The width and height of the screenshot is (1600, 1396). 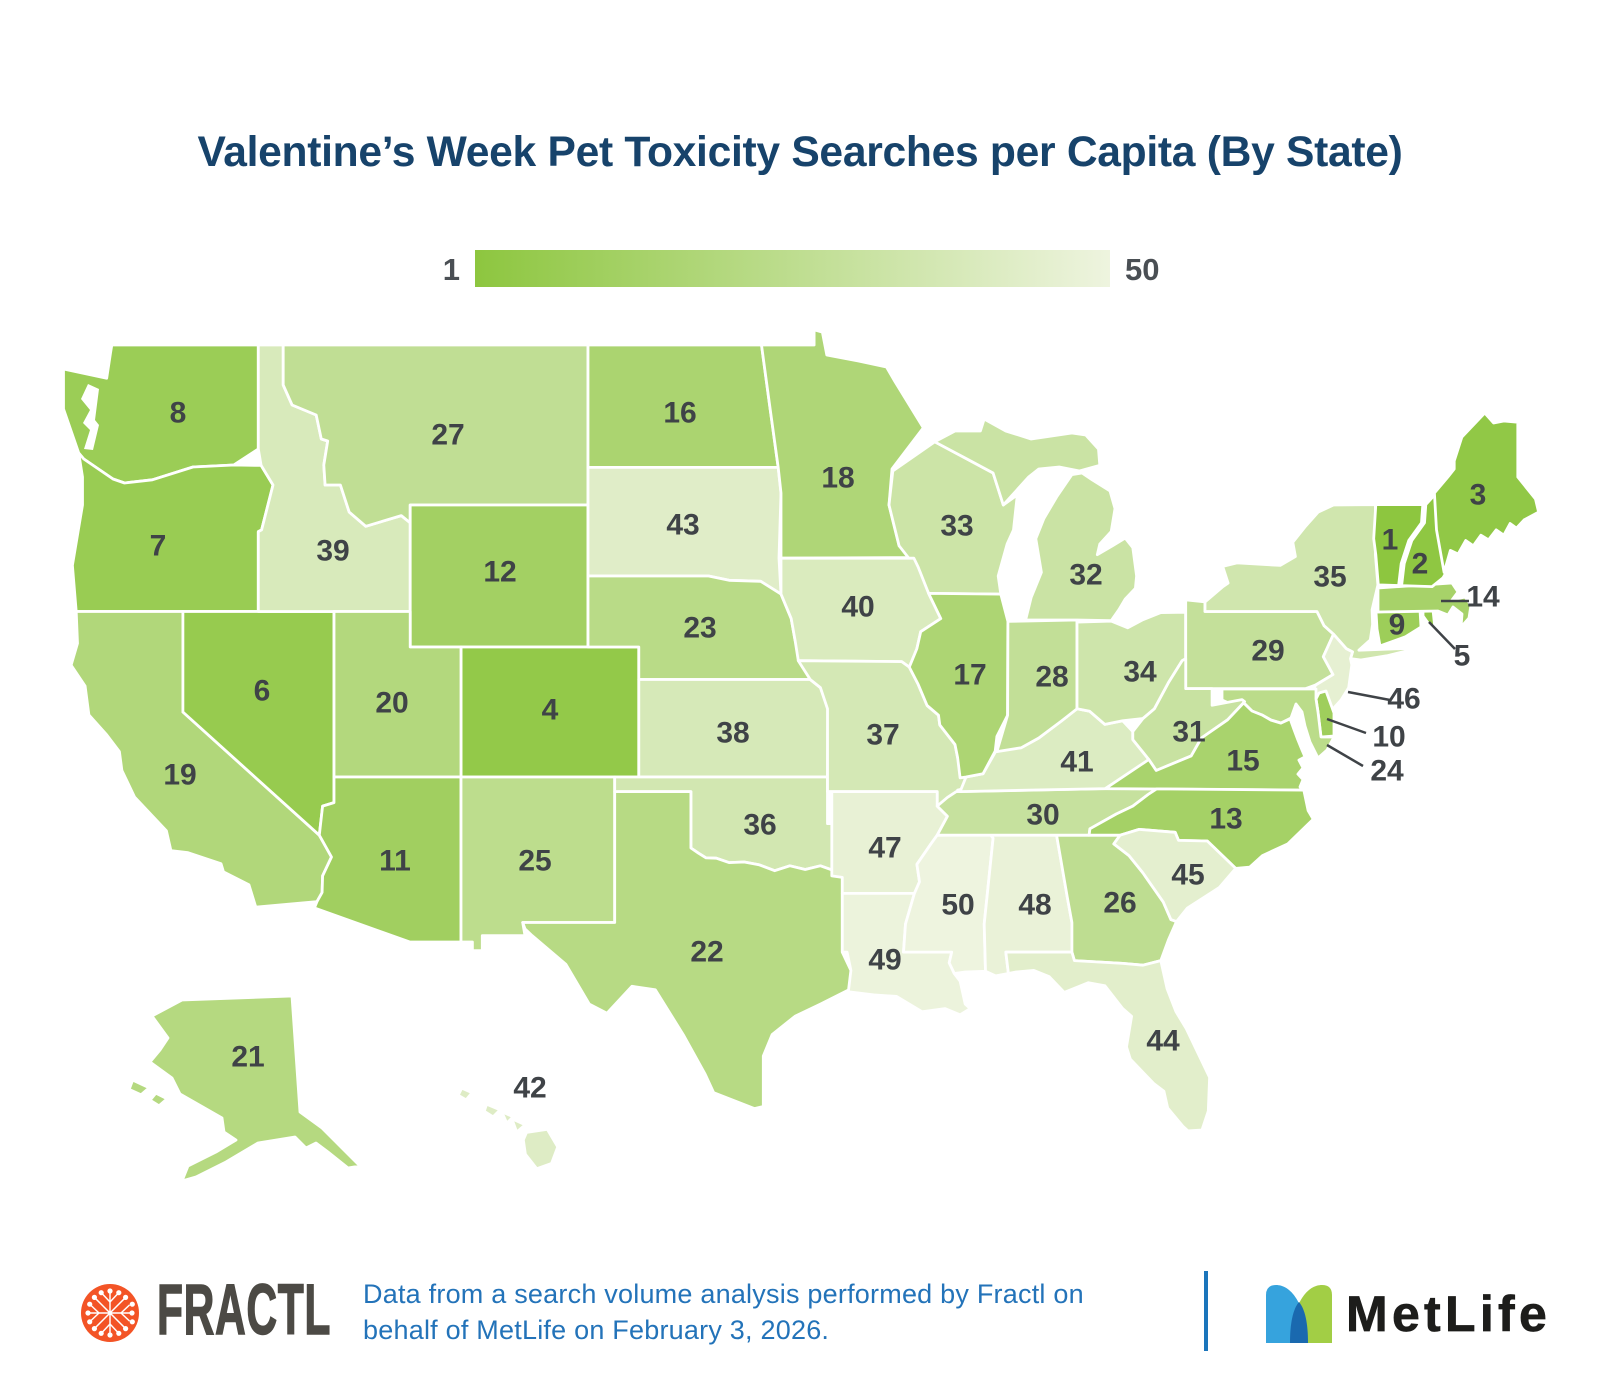 What do you see at coordinates (699, 628) in the screenshot?
I see `svg-text: 23` at bounding box center [699, 628].